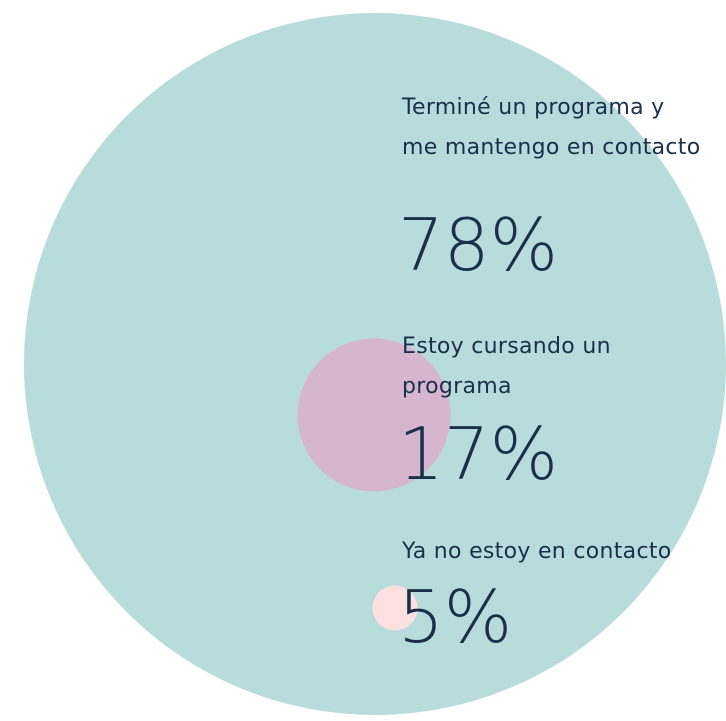 Image resolution: width=726 pixels, height=721 pixels. I want to click on category-label: Estoy cursando un programa, so click(506, 366).